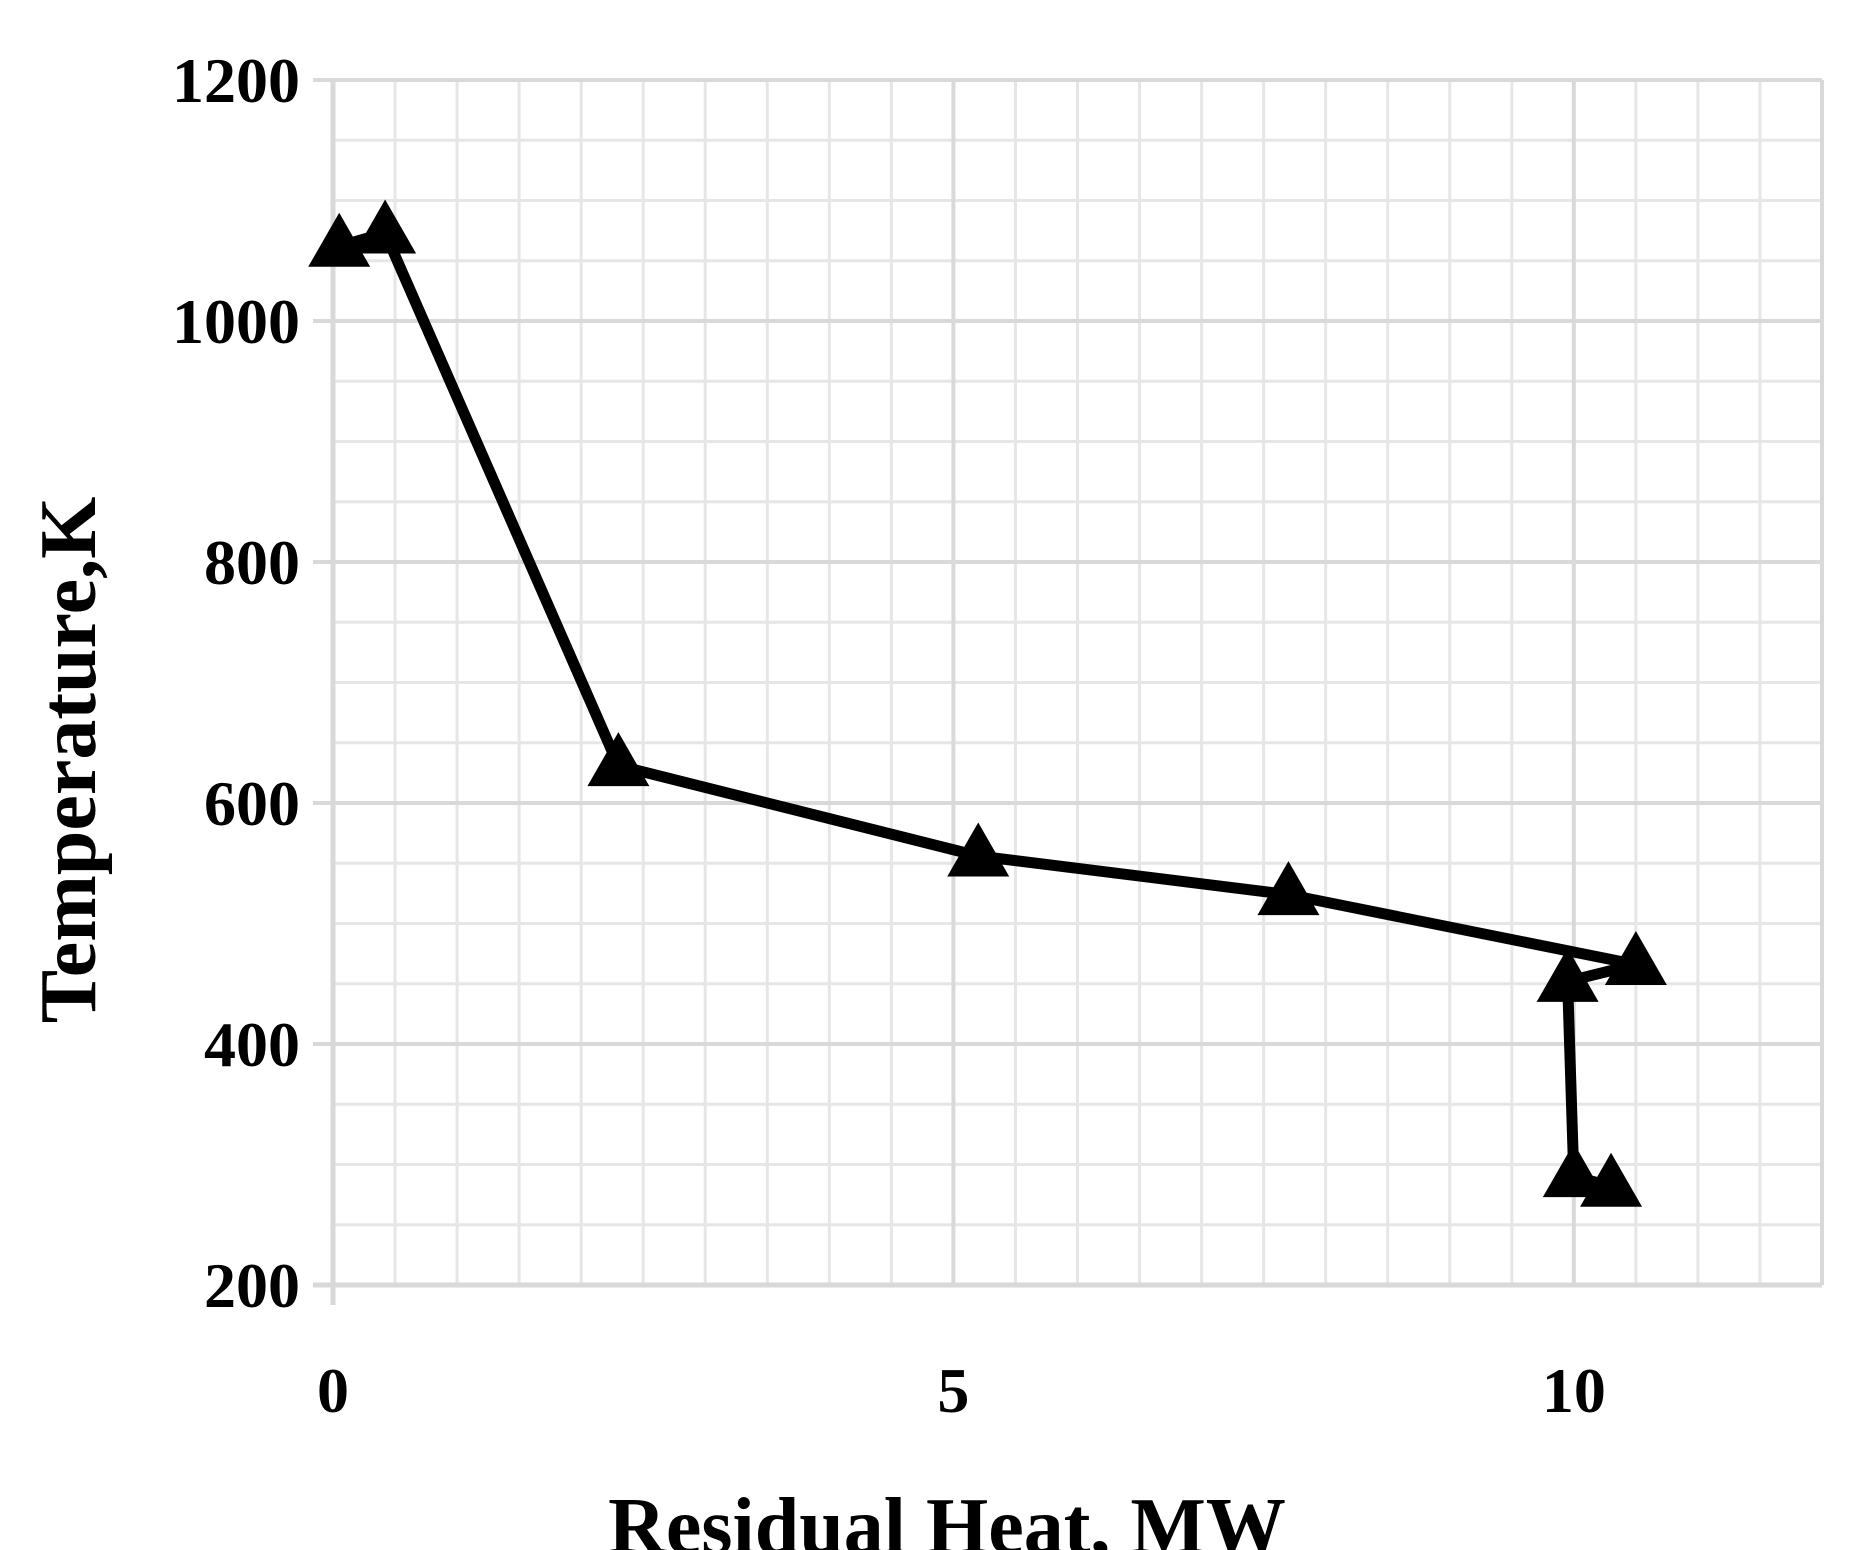  I want to click on y-tick-label: 1000, so click(236, 321).